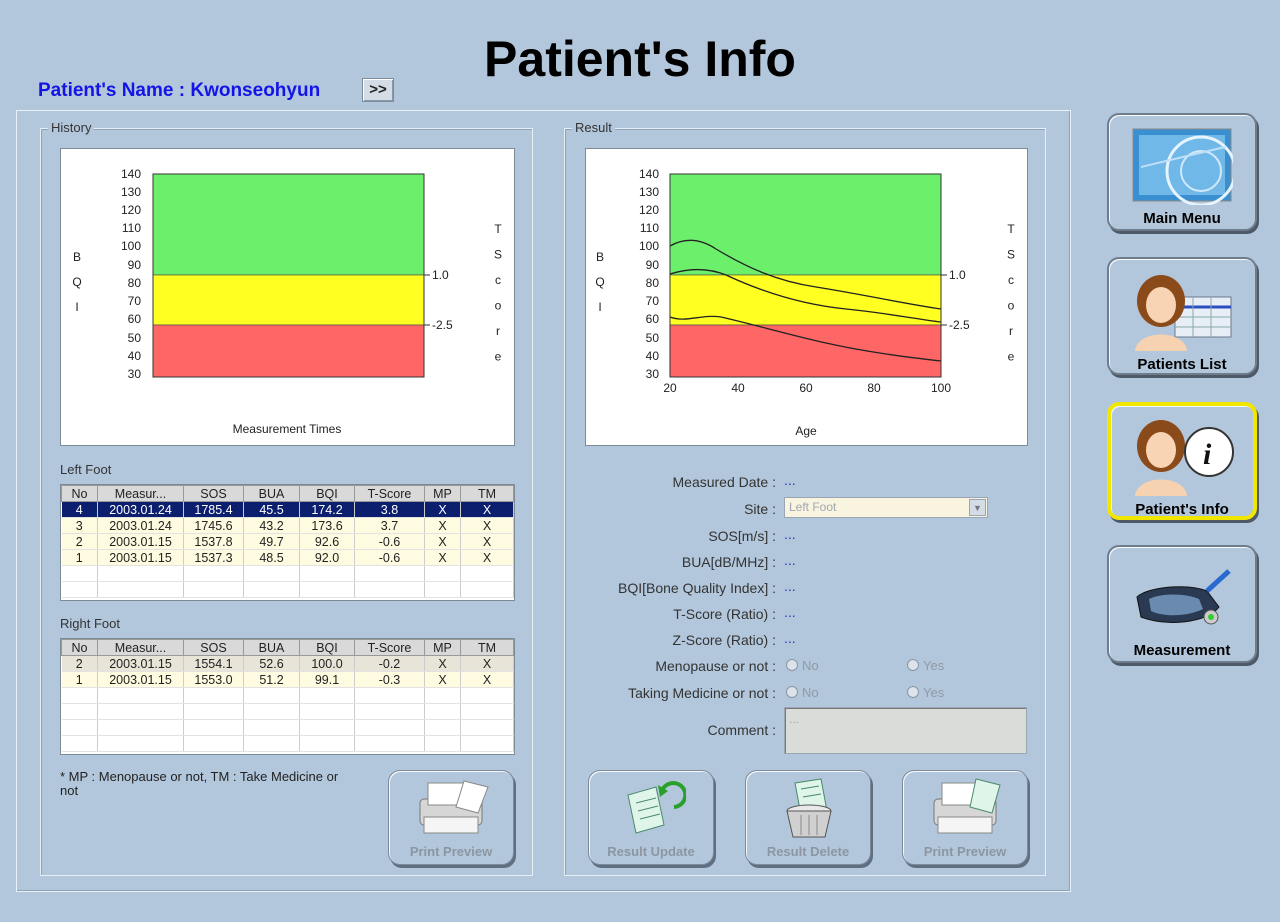  I want to click on print-preview-button-right: Print Preview, so click(965, 817).